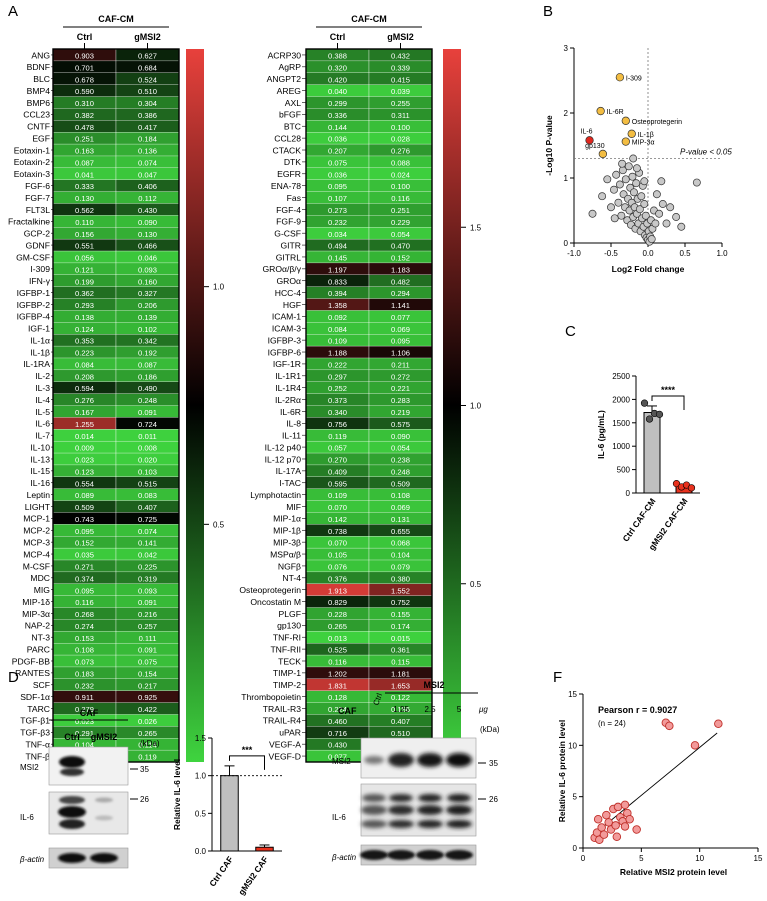 This screenshot has height=901, width=767. I want to click on heatmap-cell-value: 1.106, so click(400, 353).